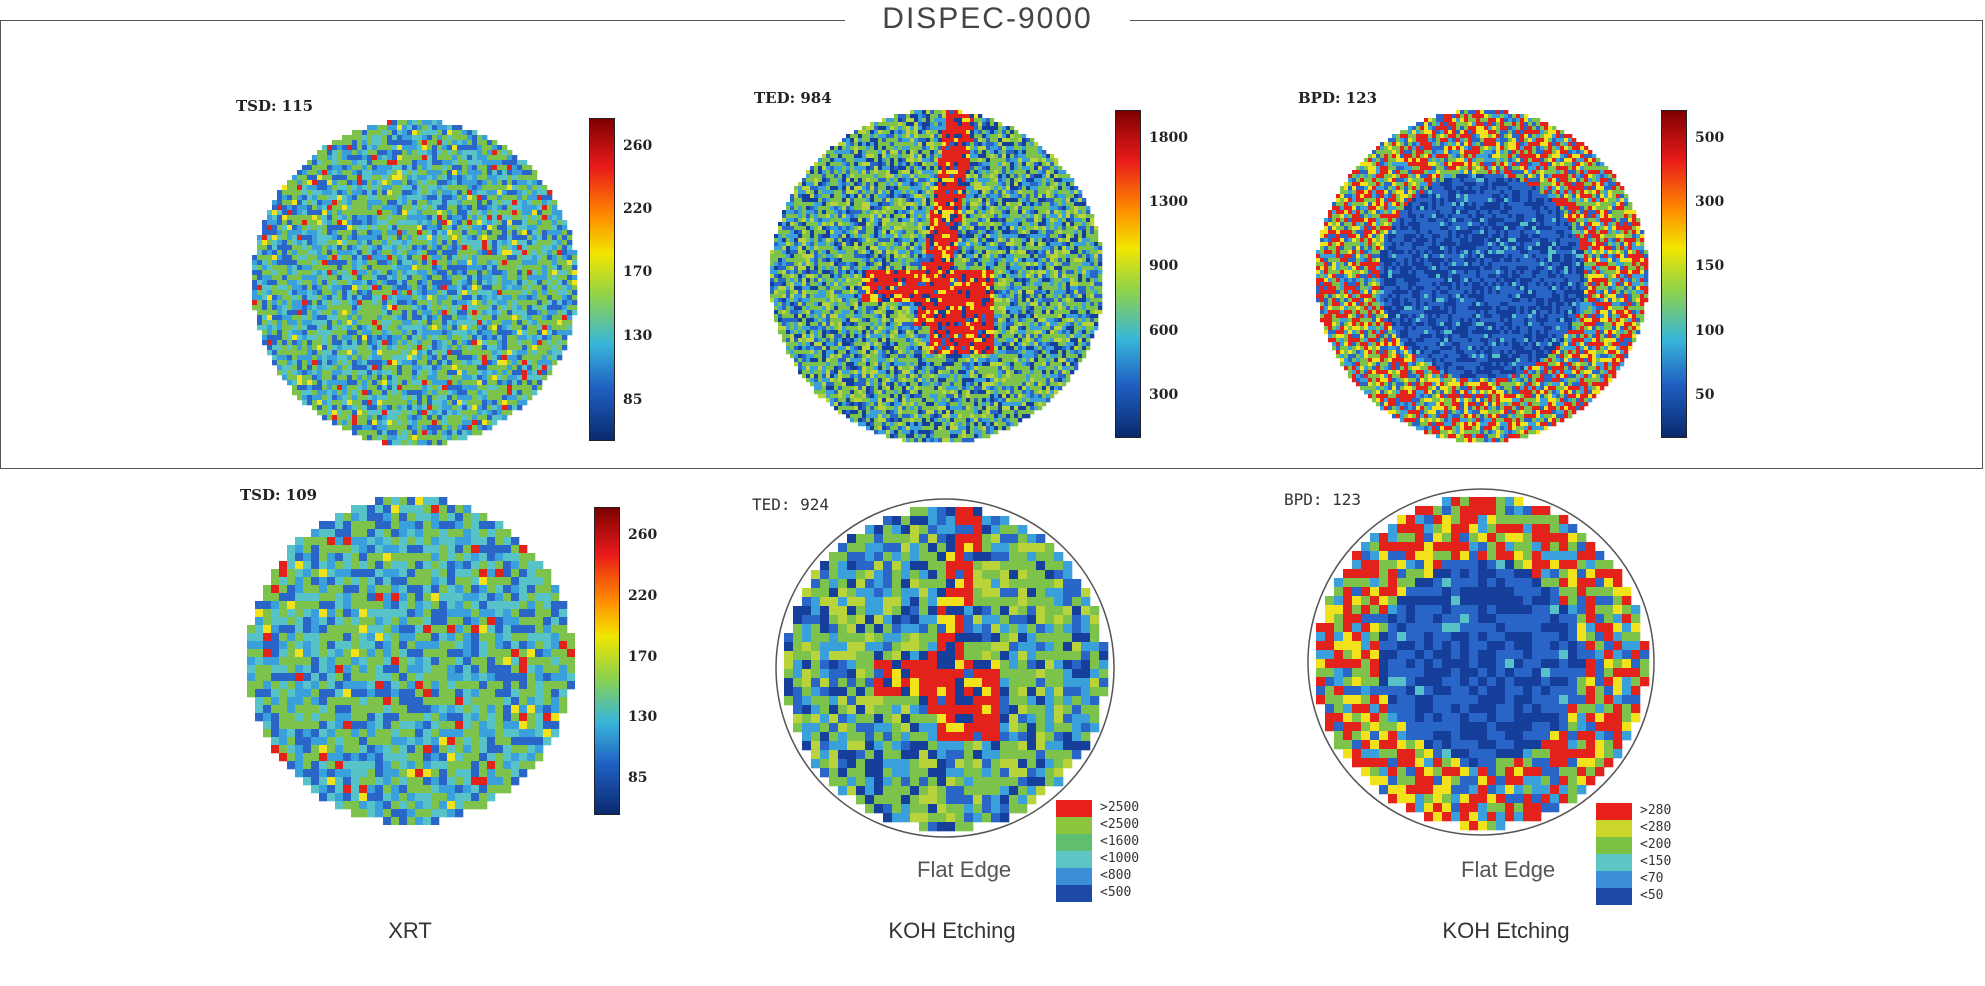  Describe the element at coordinates (279, 495) in the screenshot. I see `tsd2-label: TSD: 109` at that location.